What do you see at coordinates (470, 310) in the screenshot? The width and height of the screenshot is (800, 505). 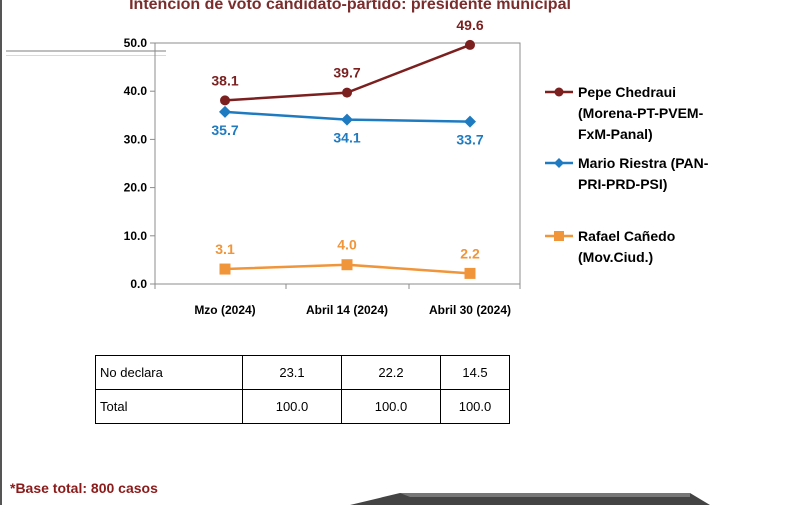 I see `x-tick-label: Abril 30 (2024)` at bounding box center [470, 310].